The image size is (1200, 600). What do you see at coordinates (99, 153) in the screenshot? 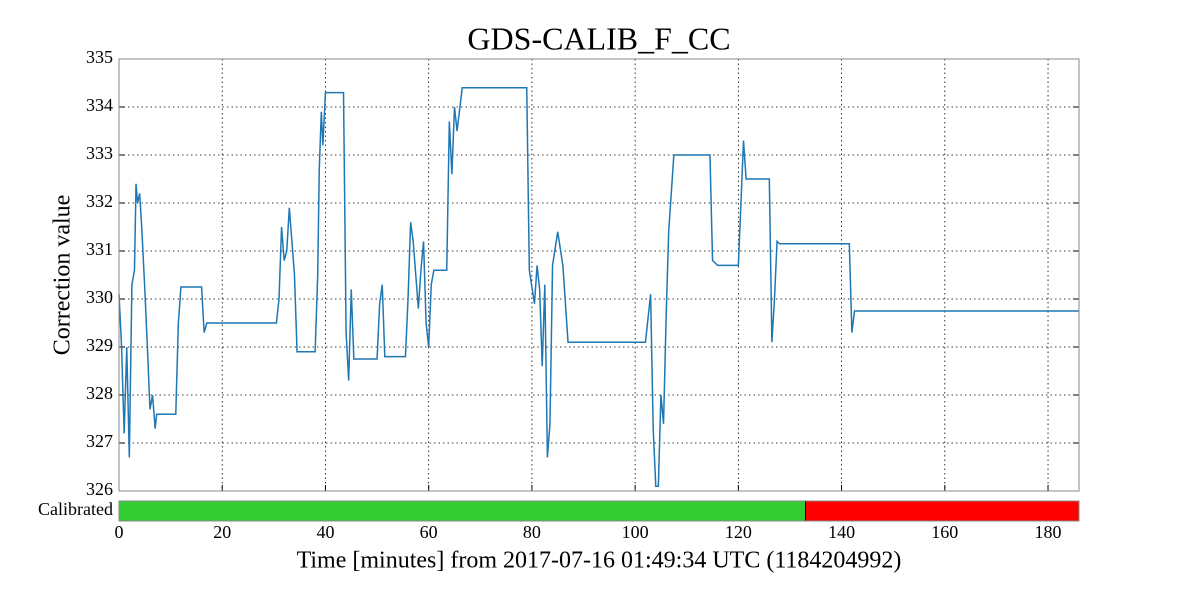
I see `y-tick-label: 333` at bounding box center [99, 153].